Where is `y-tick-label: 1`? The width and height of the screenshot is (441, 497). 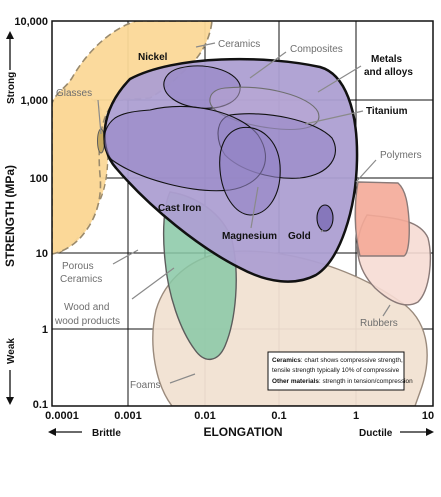
y-tick-label: 1 is located at coordinates (45, 330).